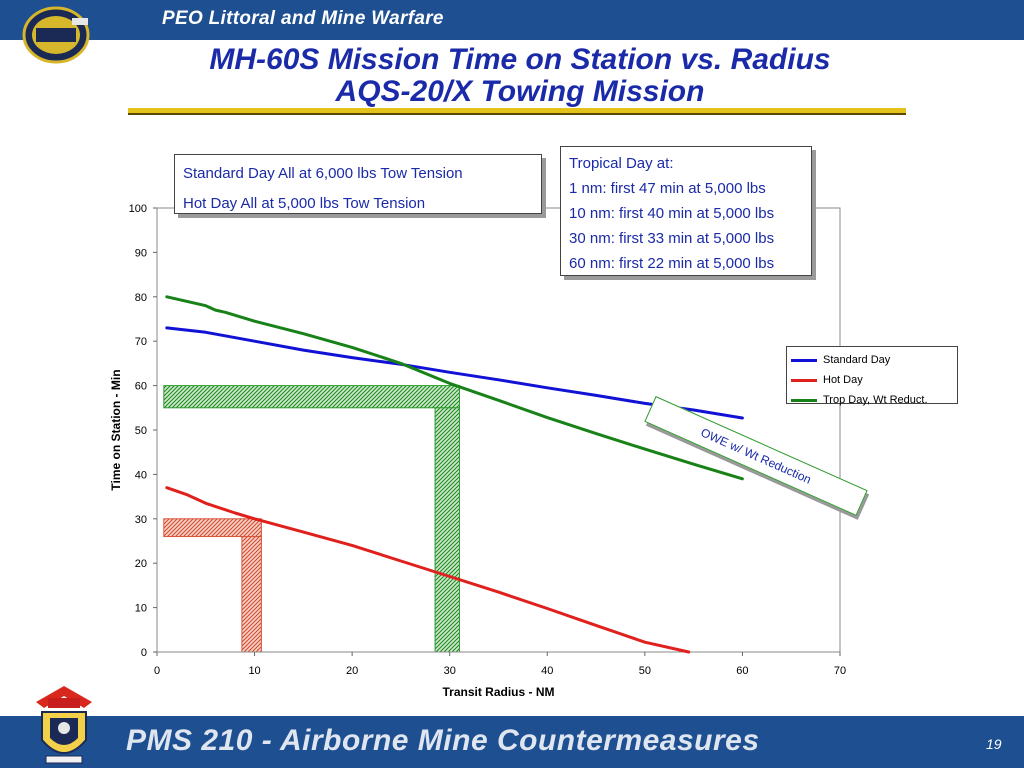 This screenshot has width=1024, height=768. What do you see at coordinates (141, 387) in the screenshot?
I see `y-tick-label: 60` at bounding box center [141, 387].